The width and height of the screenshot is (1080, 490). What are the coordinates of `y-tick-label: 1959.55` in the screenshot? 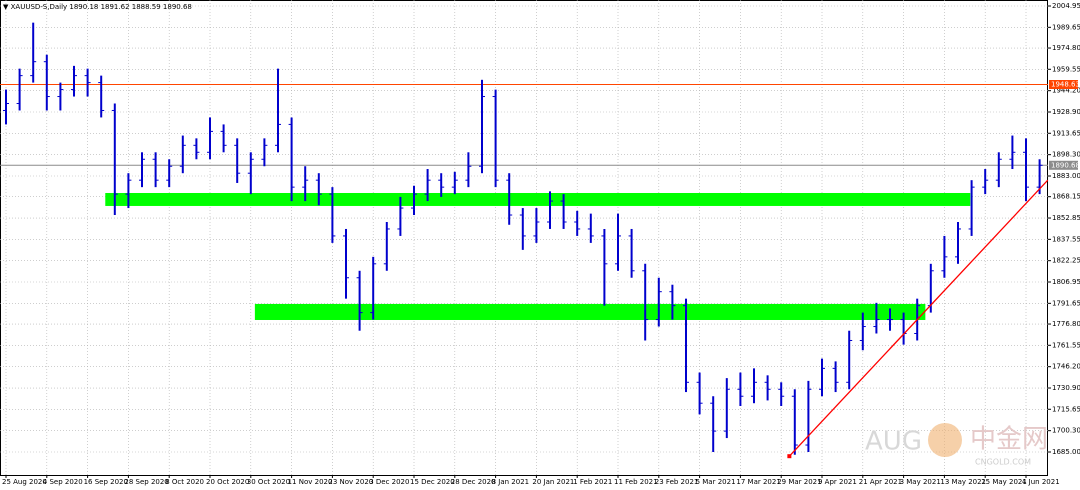 It's located at (1066, 69).